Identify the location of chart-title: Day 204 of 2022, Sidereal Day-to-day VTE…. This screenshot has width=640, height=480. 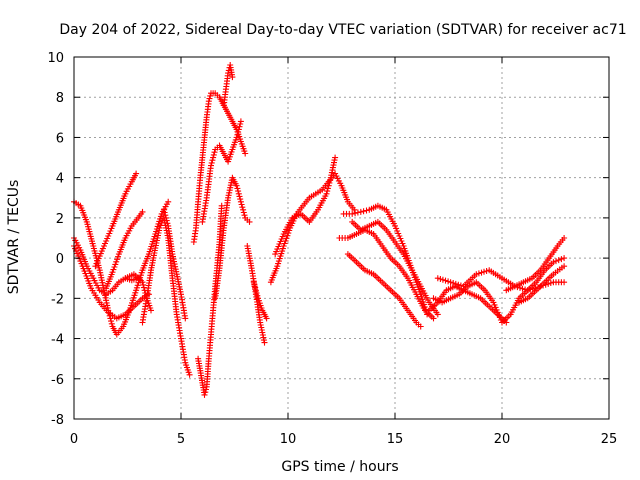
(342, 30).